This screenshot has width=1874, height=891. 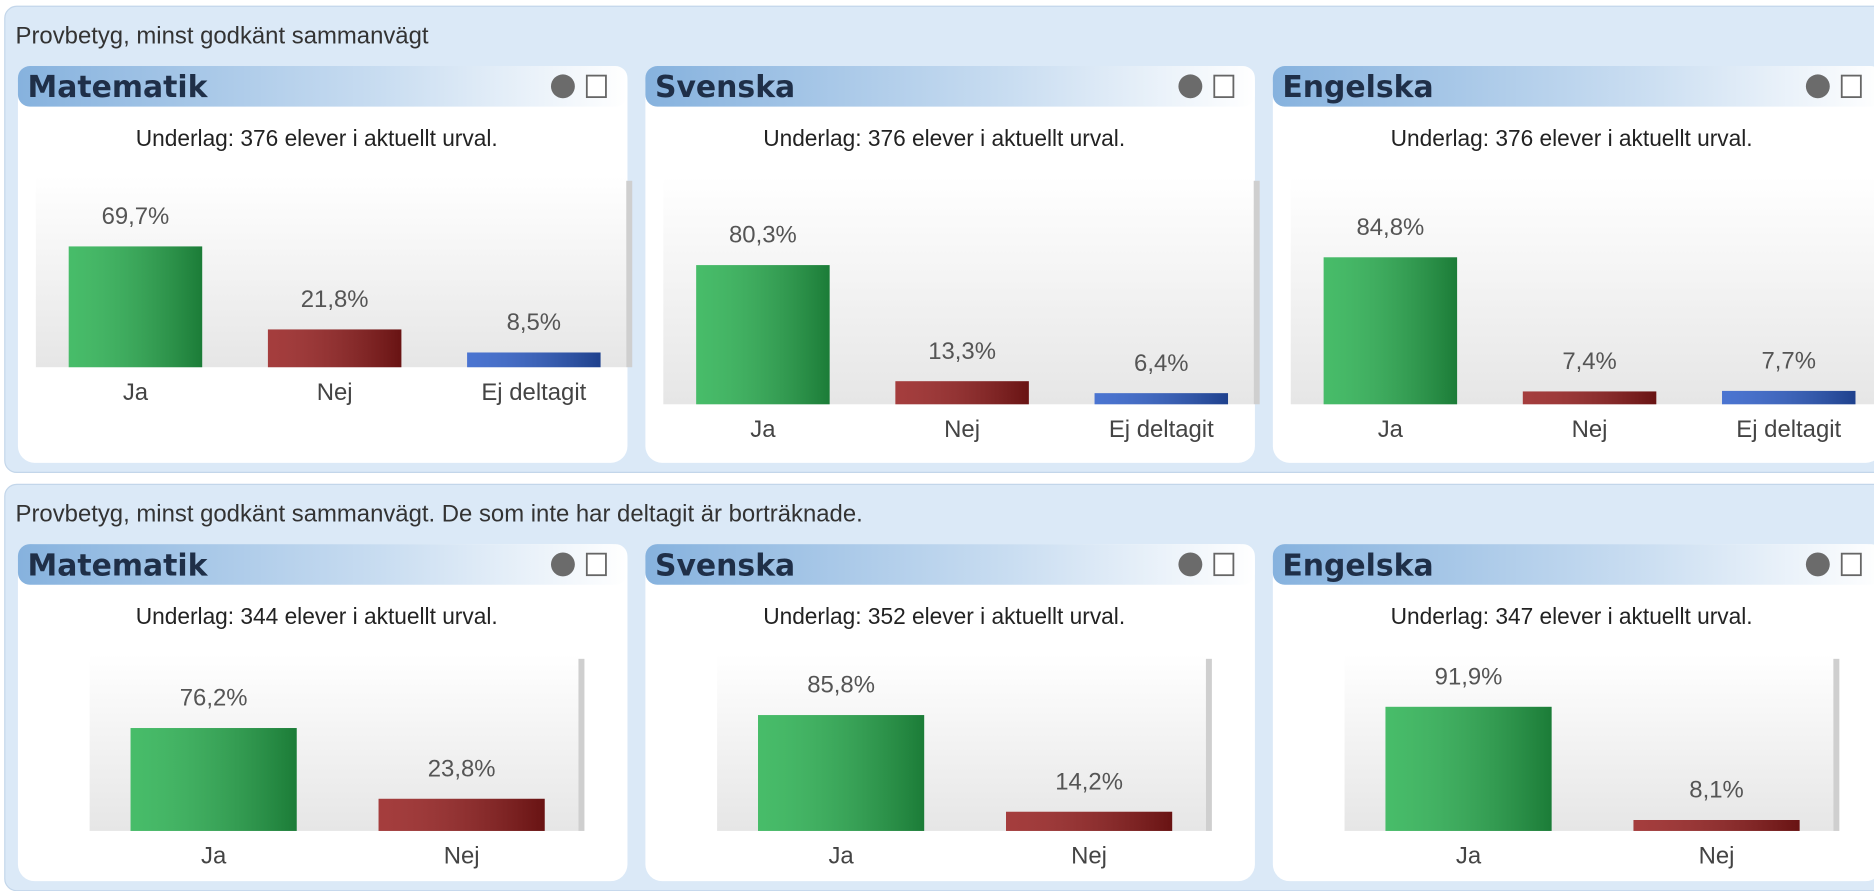 I want to click on panel-subtitle: Underlag: 344 elever i aktuellt urval., so click(x=317, y=616).